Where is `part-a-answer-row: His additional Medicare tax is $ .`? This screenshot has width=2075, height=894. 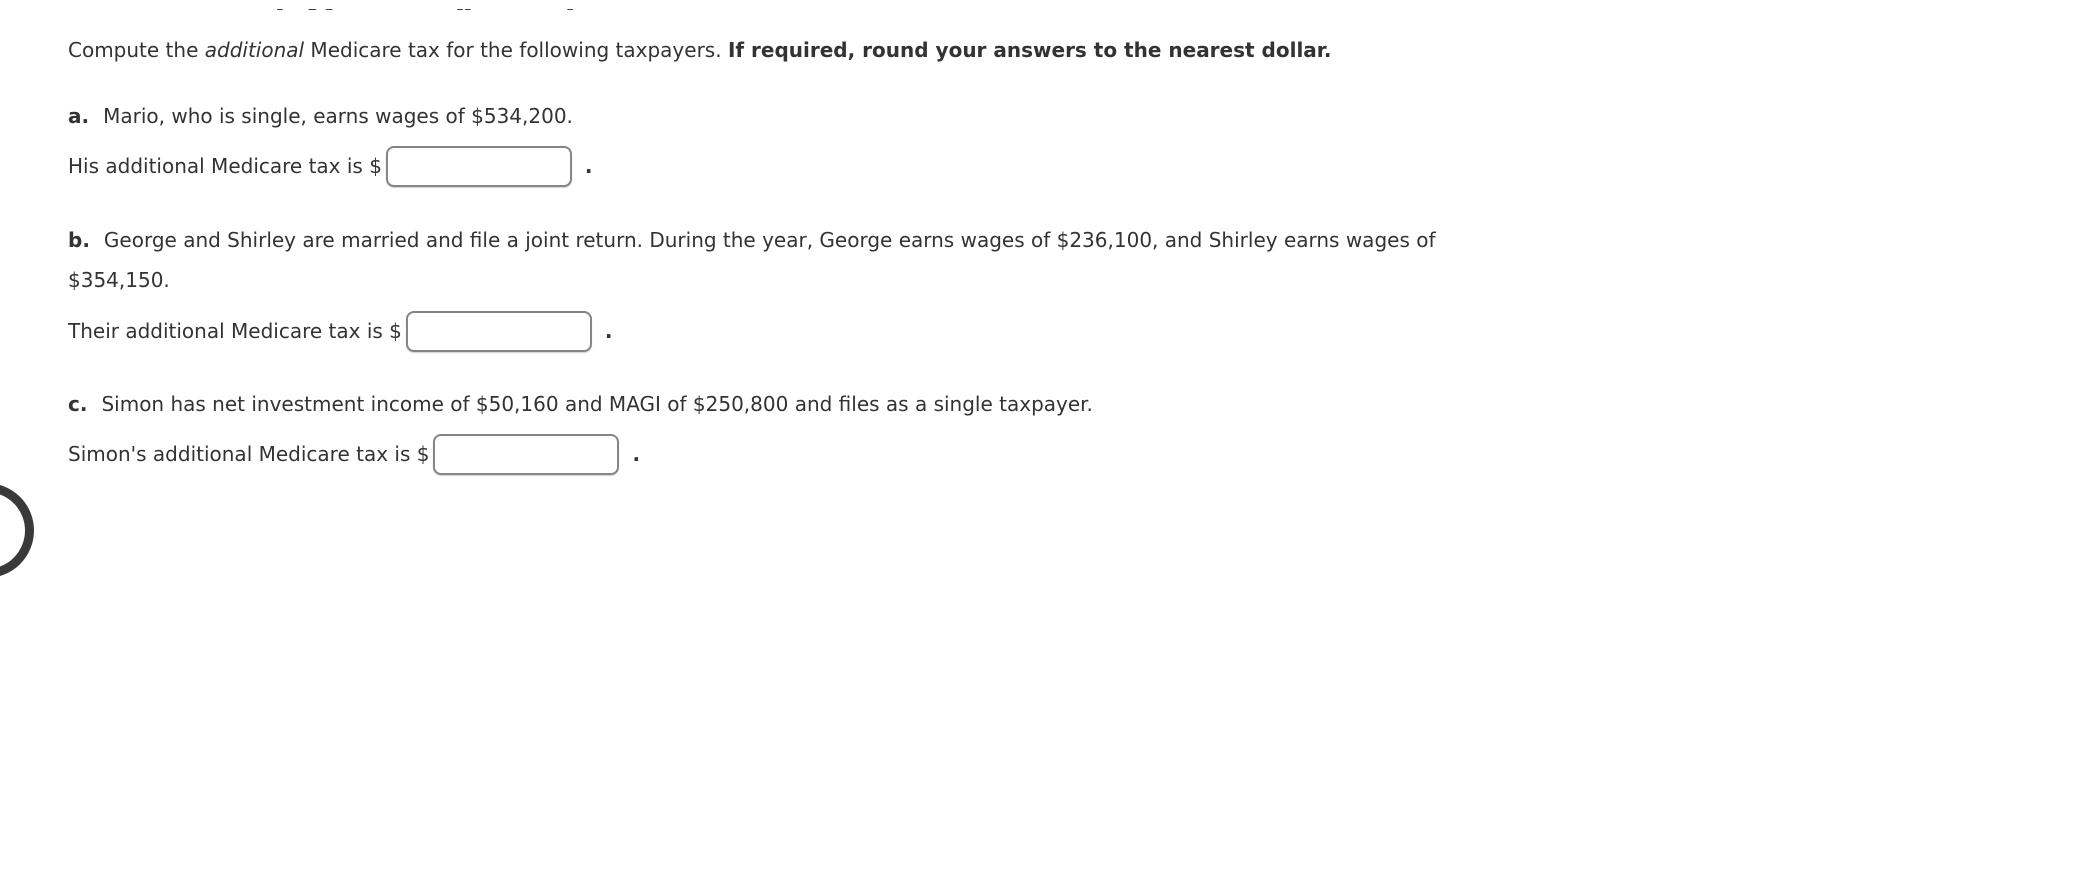 part-a-answer-row: His additional Medicare tax is $ . is located at coordinates (330, 166).